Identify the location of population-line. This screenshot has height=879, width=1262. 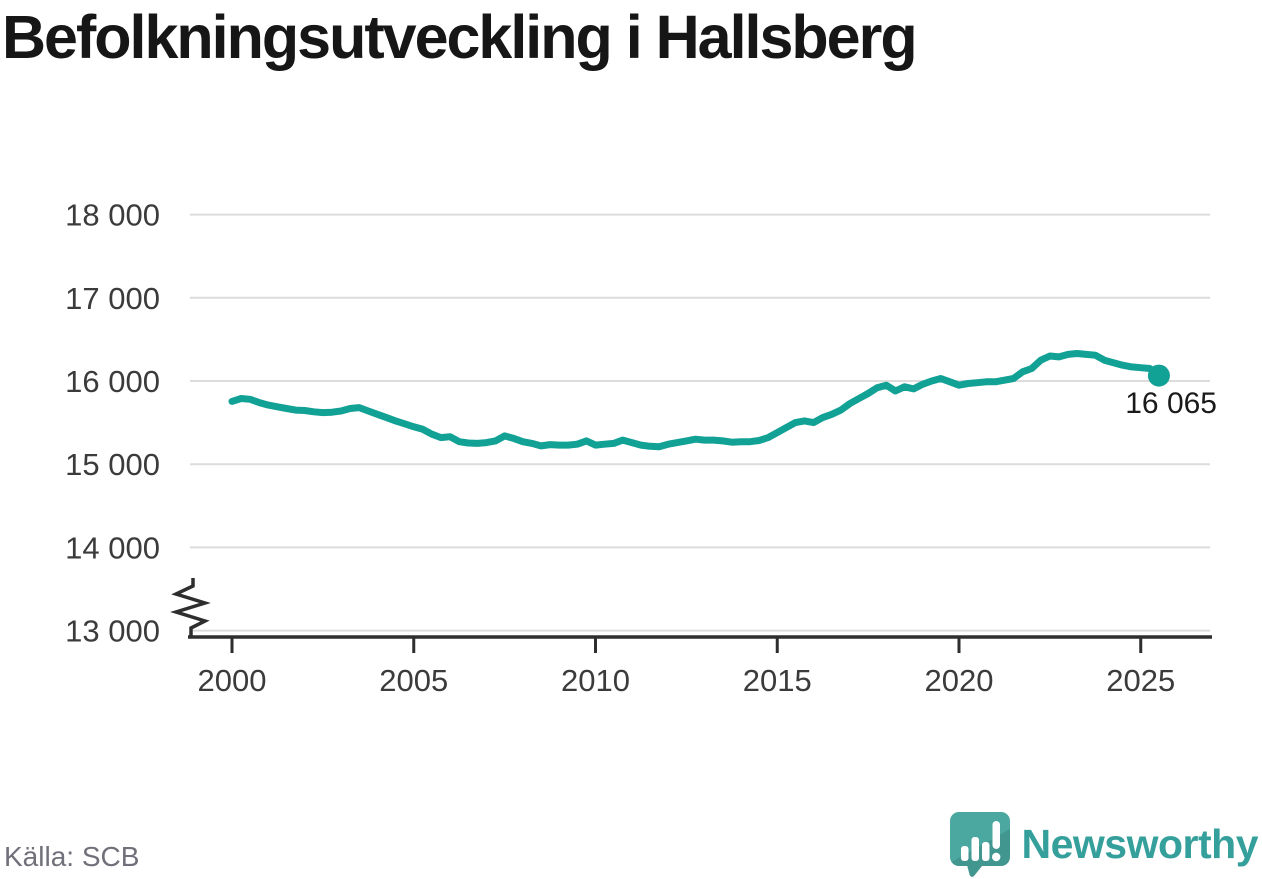
(695, 400).